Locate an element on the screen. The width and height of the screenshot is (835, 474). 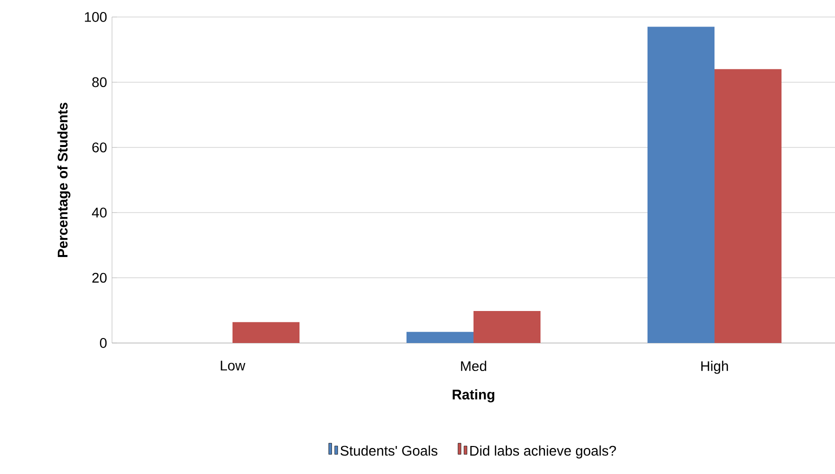
y-tick-label: 40 is located at coordinates (99, 213).